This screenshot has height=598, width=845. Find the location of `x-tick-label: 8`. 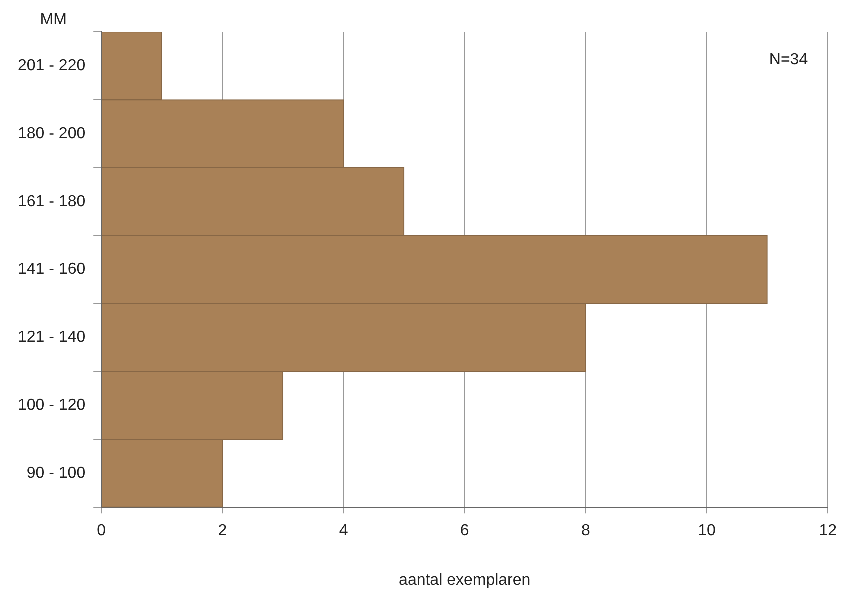

x-tick-label: 8 is located at coordinates (585, 531).